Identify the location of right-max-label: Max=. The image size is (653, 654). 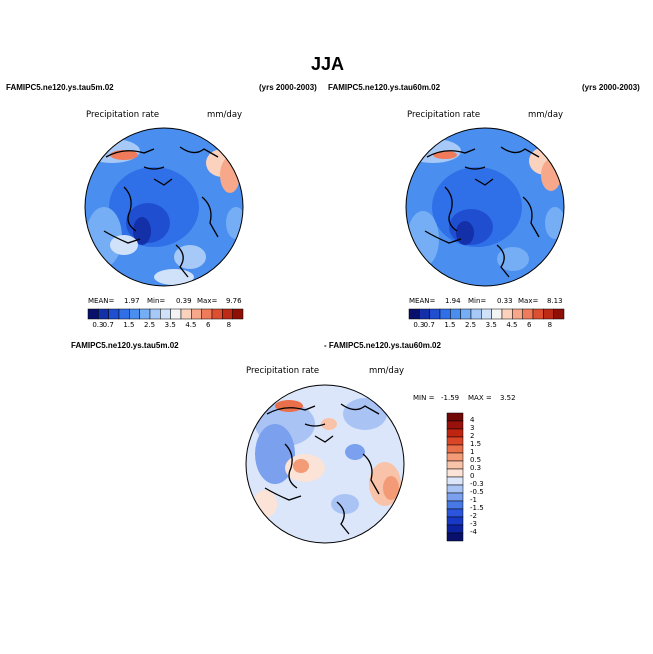
(528, 301).